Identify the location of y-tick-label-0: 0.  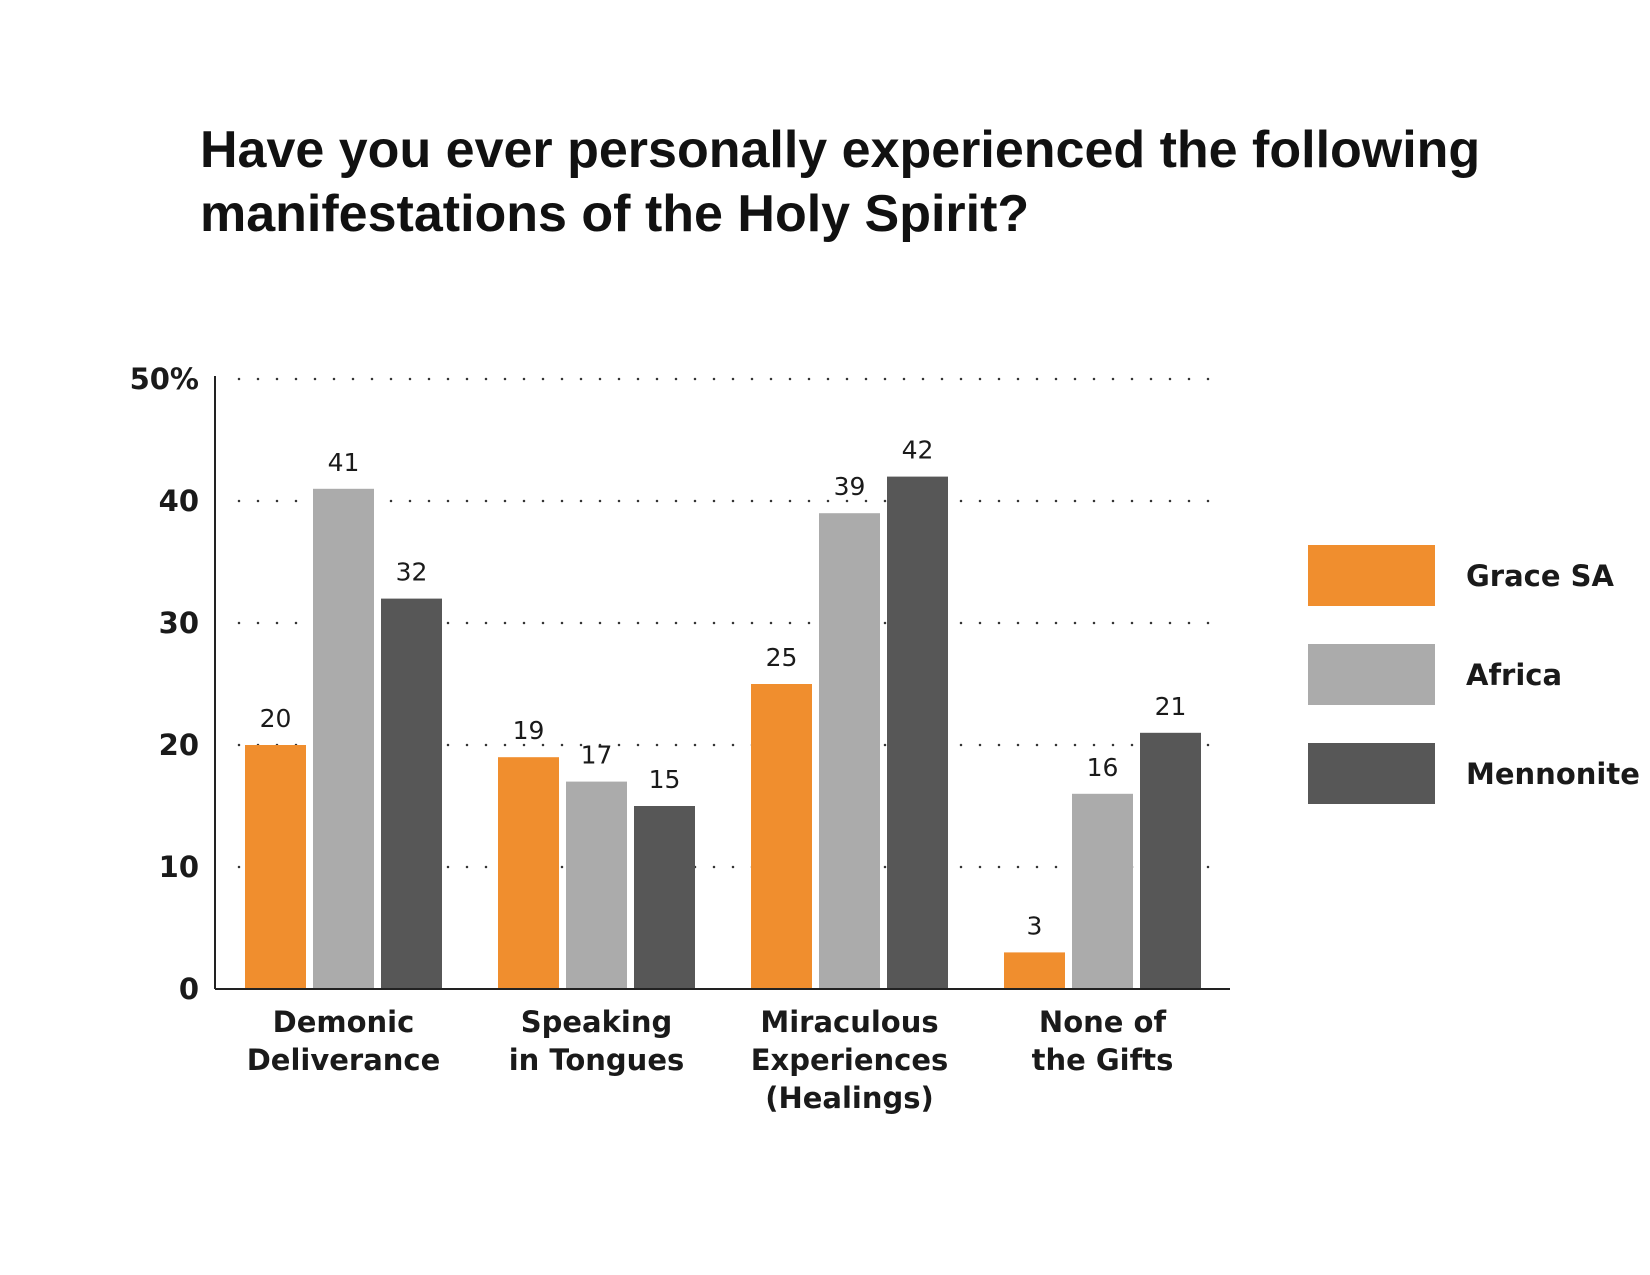
(189, 989).